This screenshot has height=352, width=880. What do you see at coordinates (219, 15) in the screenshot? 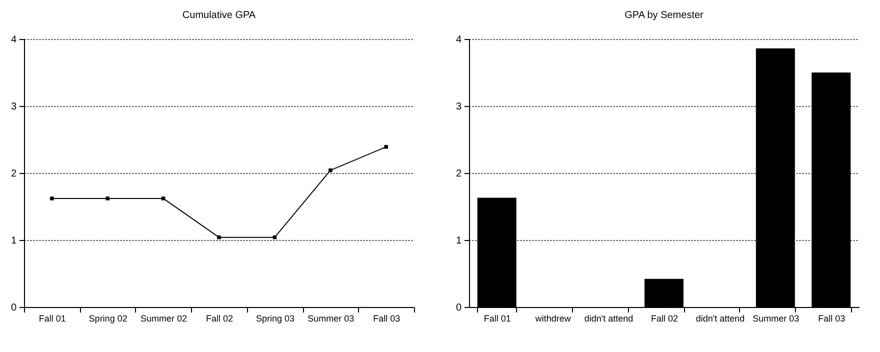
I see `chart-title: Cumulative GPA` at bounding box center [219, 15].